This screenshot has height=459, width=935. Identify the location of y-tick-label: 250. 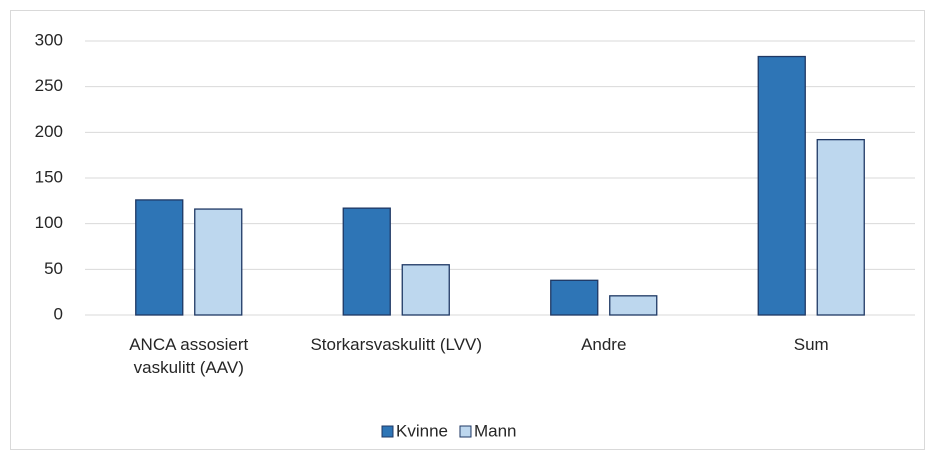
(49, 85).